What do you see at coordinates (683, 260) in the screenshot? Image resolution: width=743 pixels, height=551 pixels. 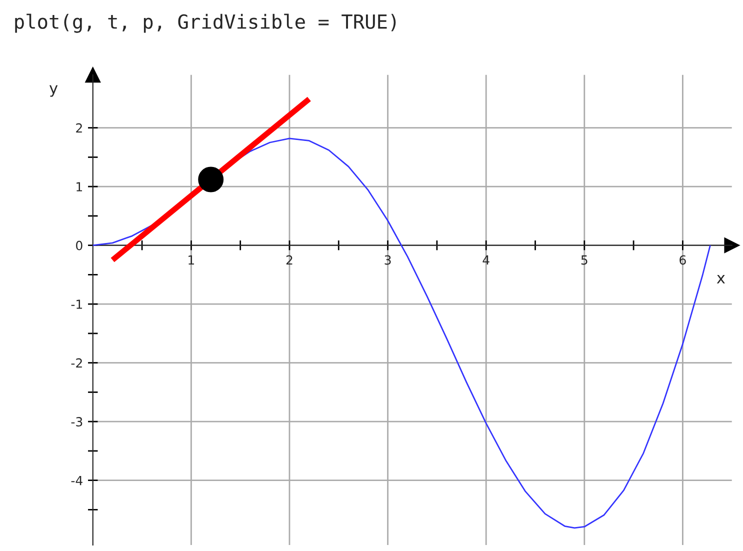 I see `x-tick-label: 6` at bounding box center [683, 260].